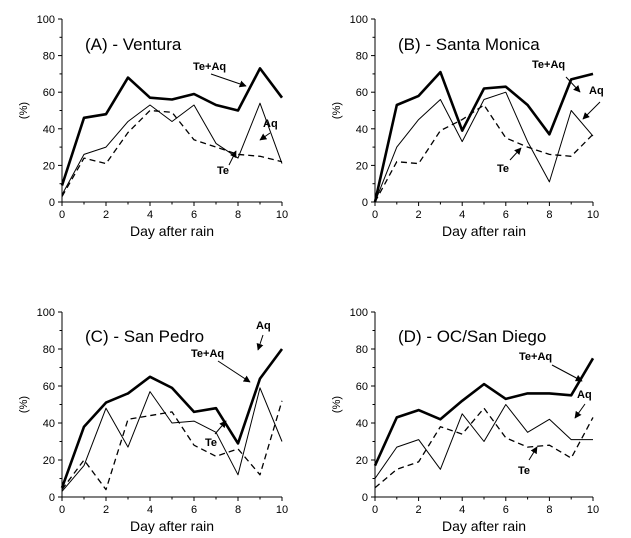  I want to click on chart-title: (A) - Ventura, so click(133, 44).